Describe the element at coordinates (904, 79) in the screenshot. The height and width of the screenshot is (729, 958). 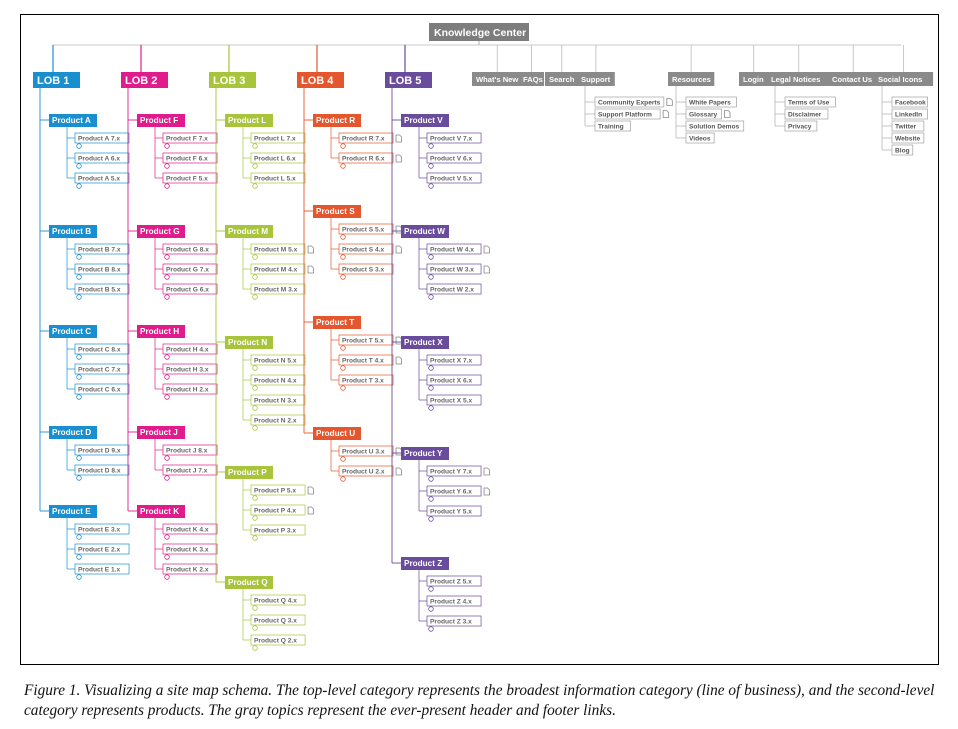
I see `header-link-social-icons` at that location.